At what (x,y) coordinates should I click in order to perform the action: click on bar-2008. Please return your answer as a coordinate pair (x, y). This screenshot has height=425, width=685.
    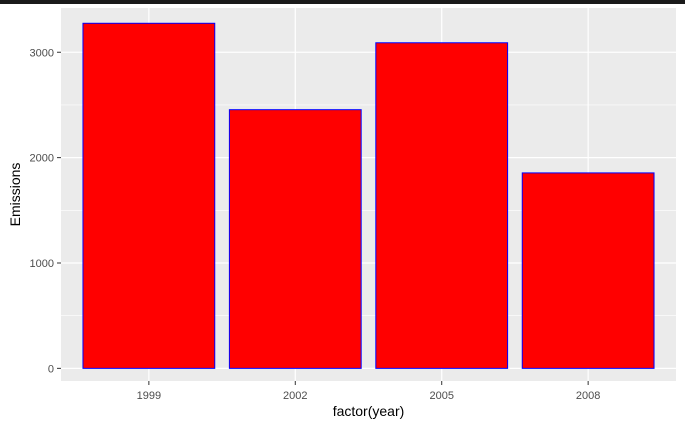
    Looking at the image, I should click on (588, 270).